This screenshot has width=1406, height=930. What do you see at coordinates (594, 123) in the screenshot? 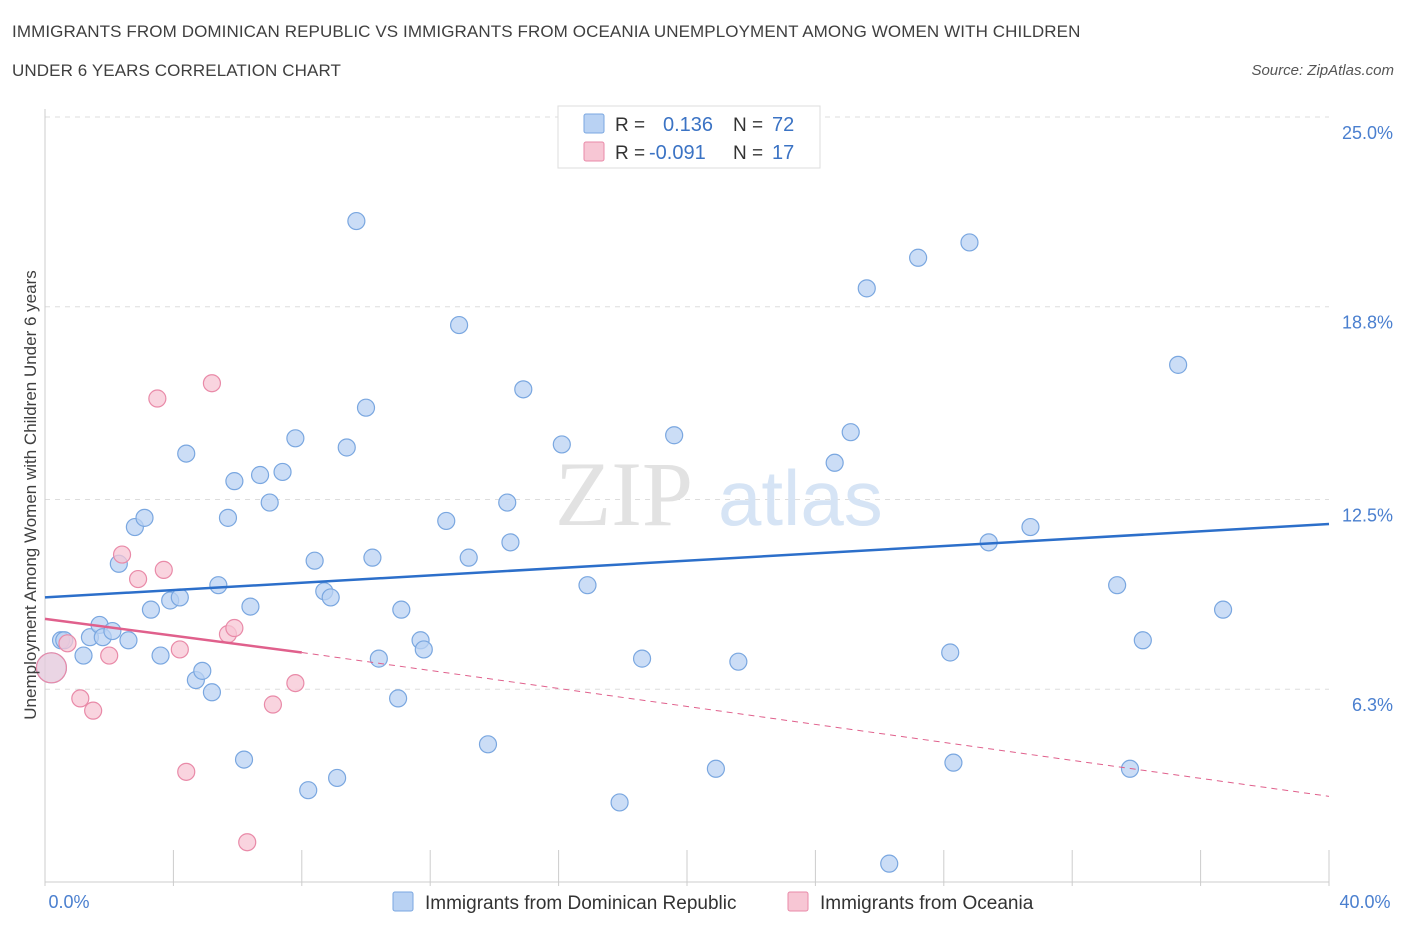
I see `legend-swatch-blue` at bounding box center [594, 123].